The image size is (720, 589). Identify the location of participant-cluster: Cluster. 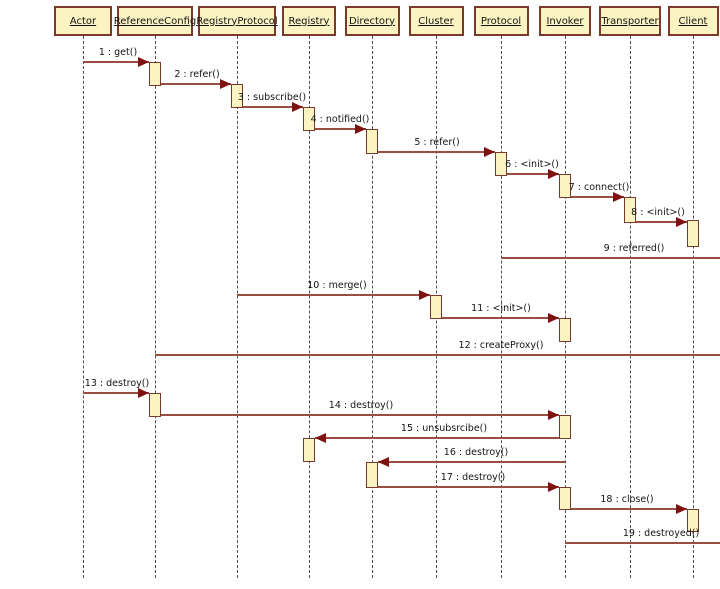
(436, 21).